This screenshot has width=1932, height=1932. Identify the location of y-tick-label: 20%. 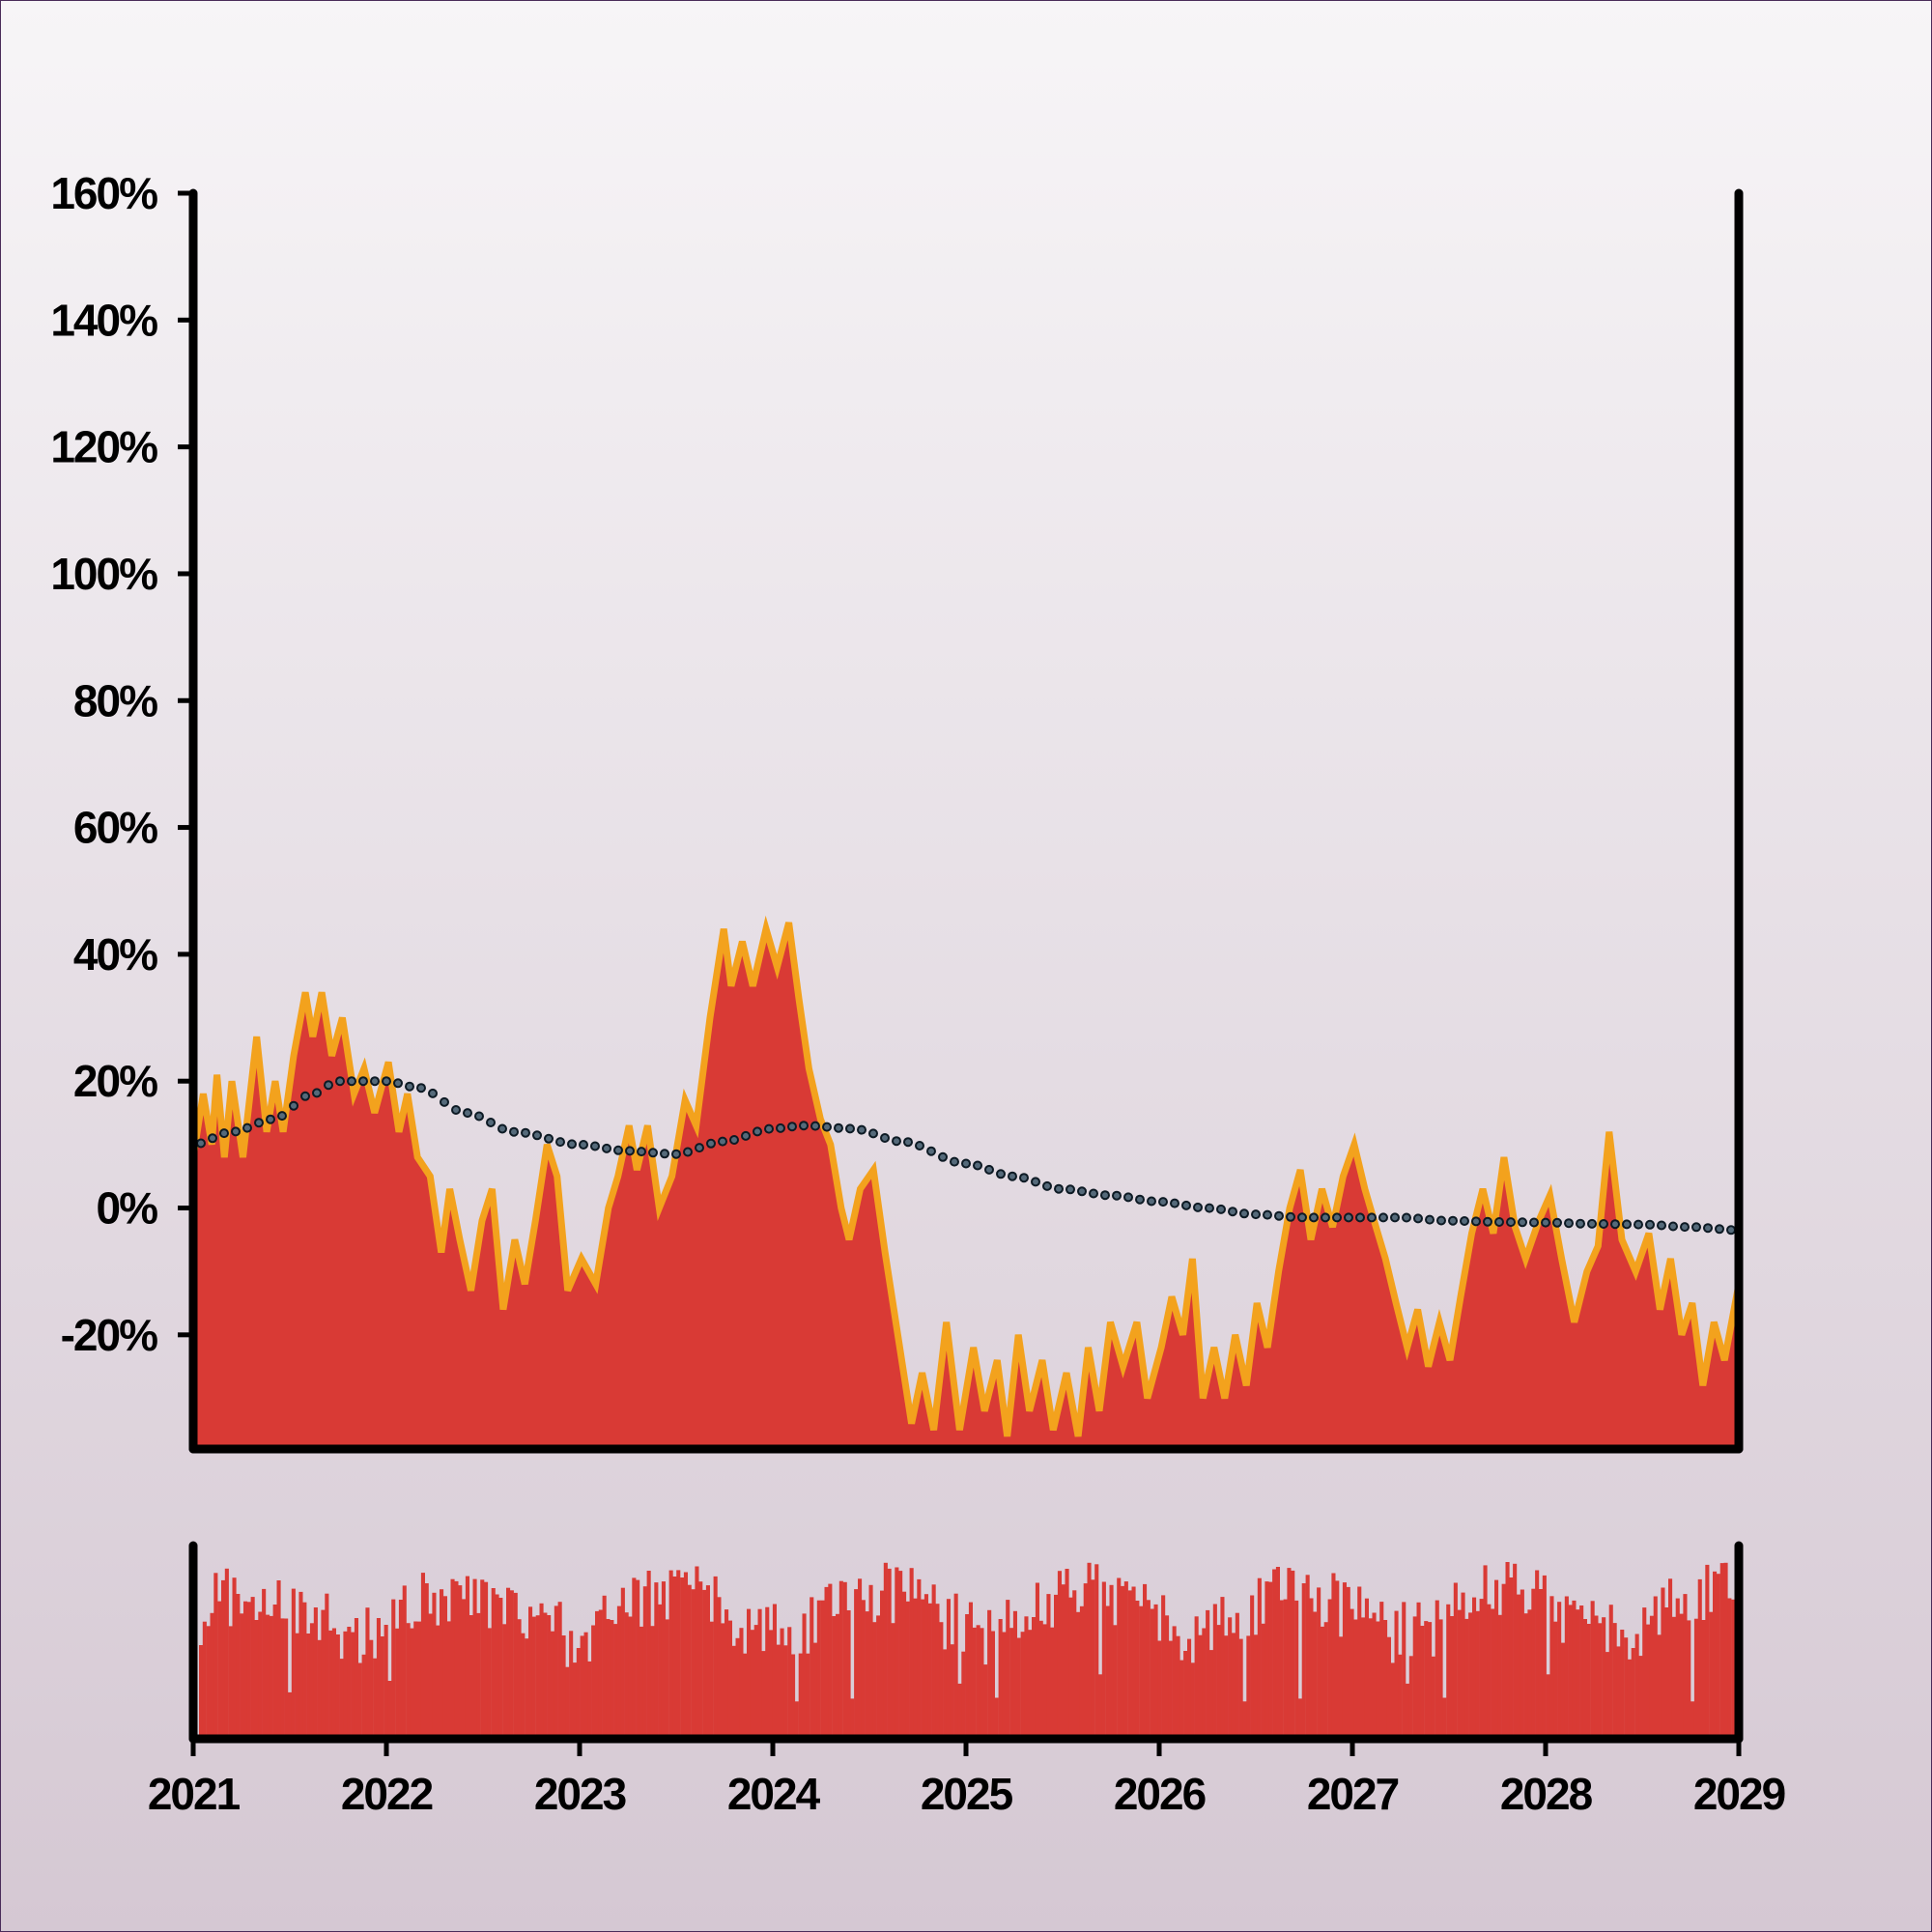
(115, 1081).